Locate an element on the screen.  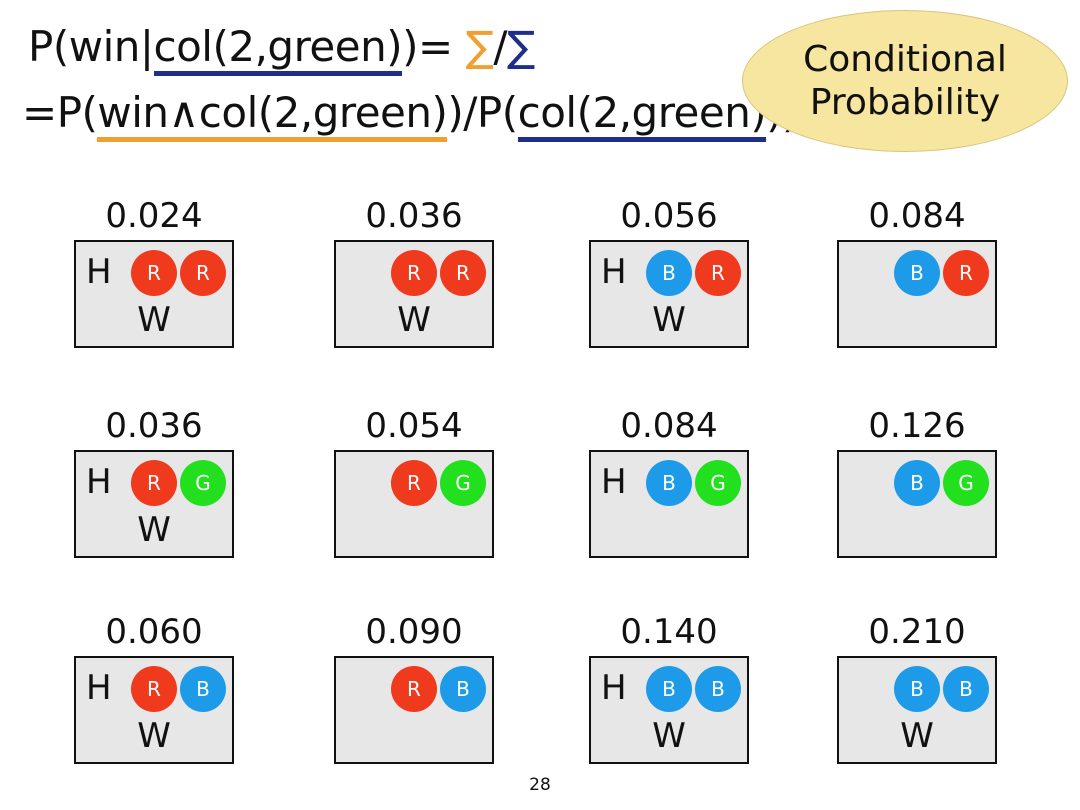
formula-condition: col(2,green) is located at coordinates (278, 49).